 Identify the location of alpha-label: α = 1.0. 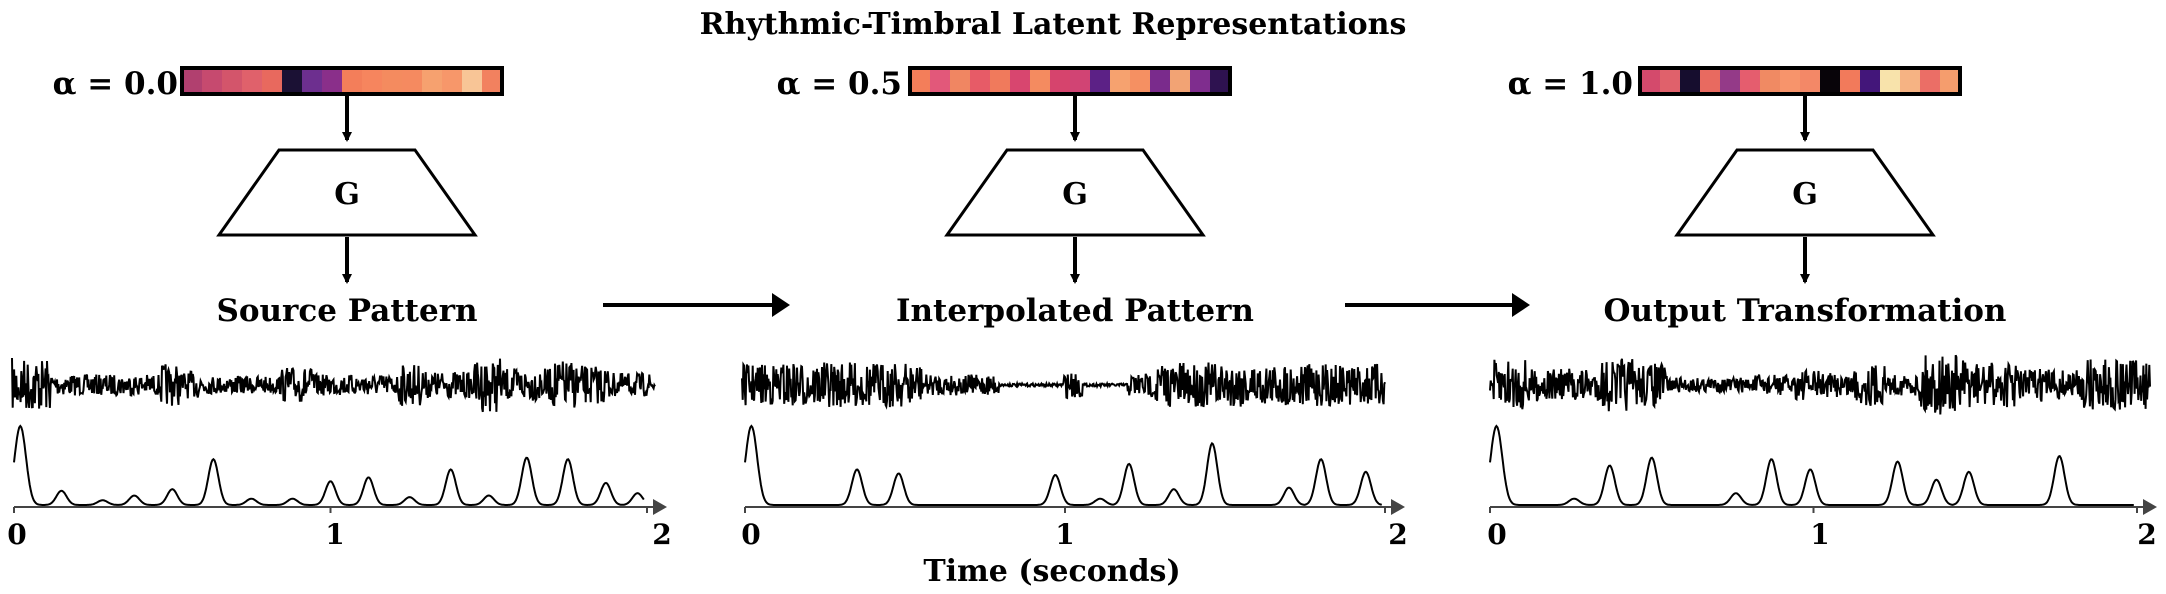
(1570, 84).